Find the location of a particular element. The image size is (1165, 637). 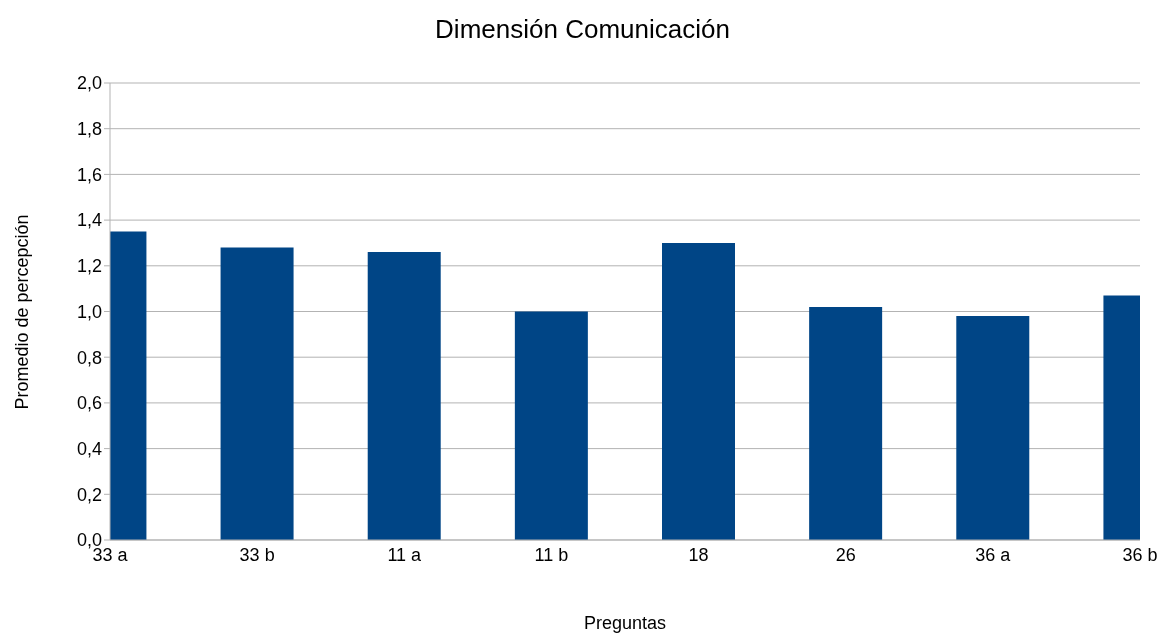

y-tick-label: 1,6 is located at coordinates (89, 174).